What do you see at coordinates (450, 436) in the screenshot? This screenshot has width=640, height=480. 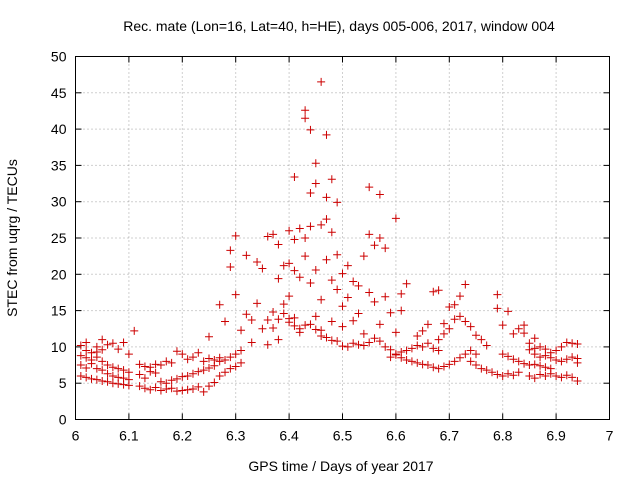 I see `x-tick-label: 6.7` at bounding box center [450, 436].